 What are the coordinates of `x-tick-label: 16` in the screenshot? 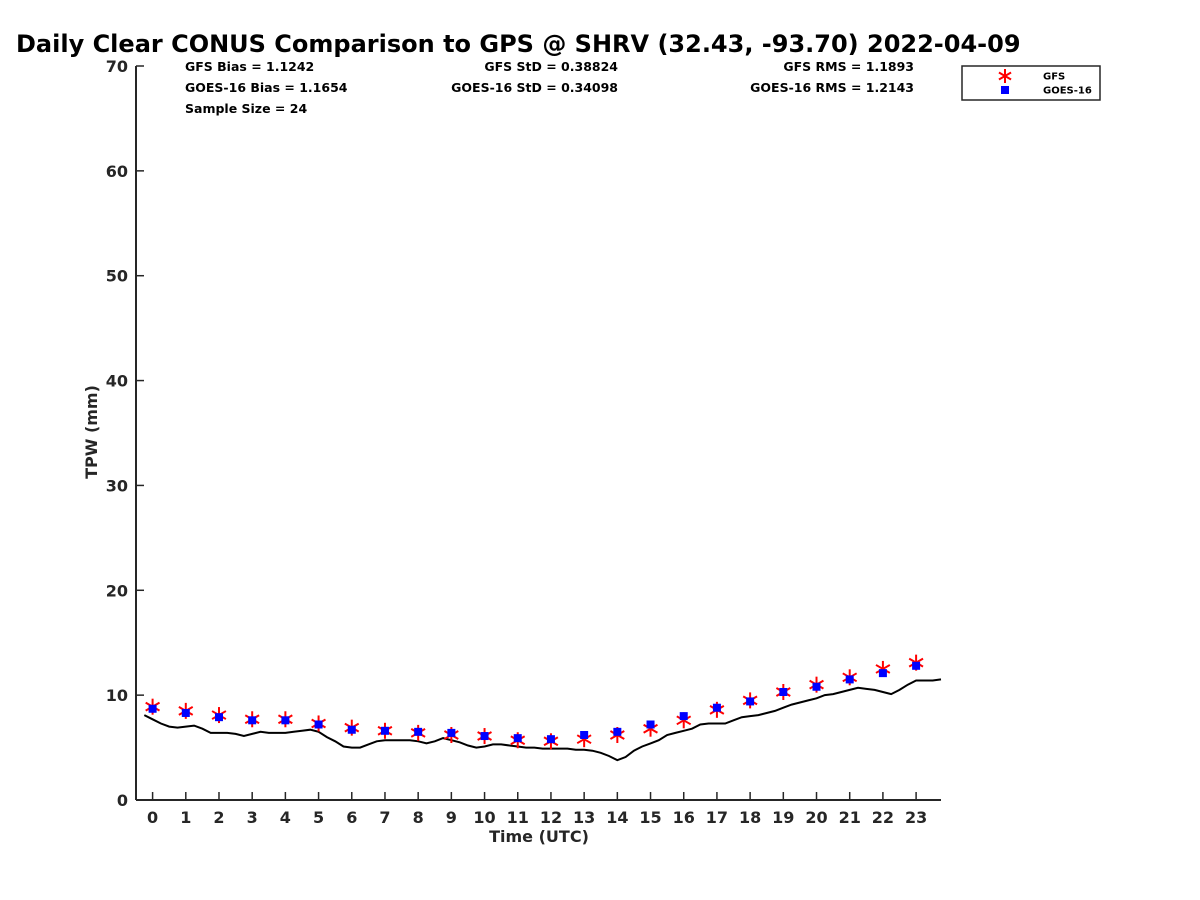 It's located at (684, 817).